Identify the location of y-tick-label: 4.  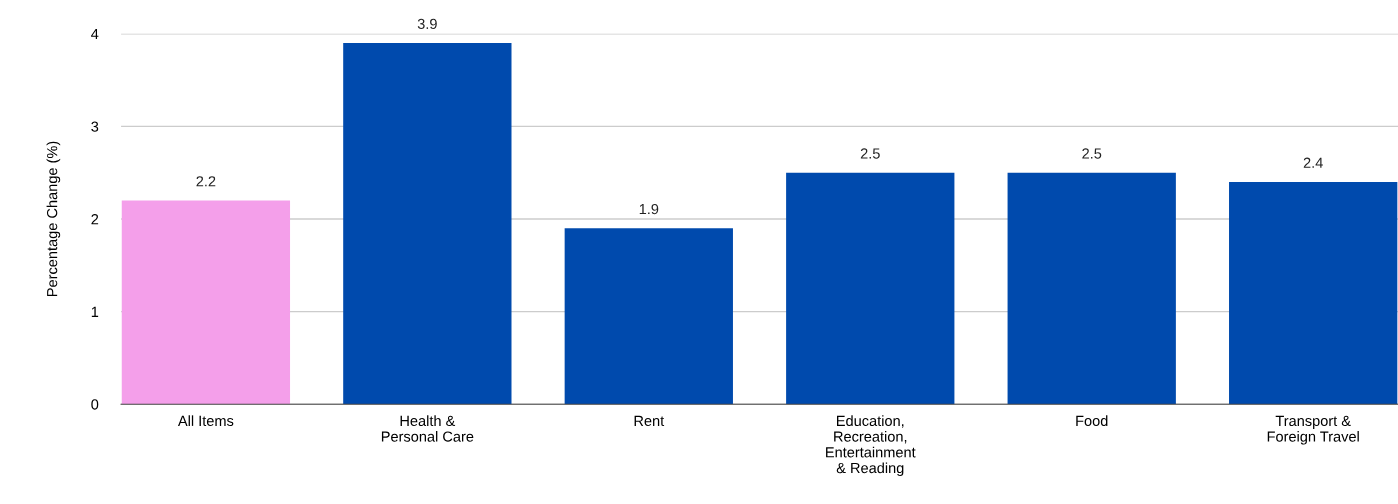
(95, 34).